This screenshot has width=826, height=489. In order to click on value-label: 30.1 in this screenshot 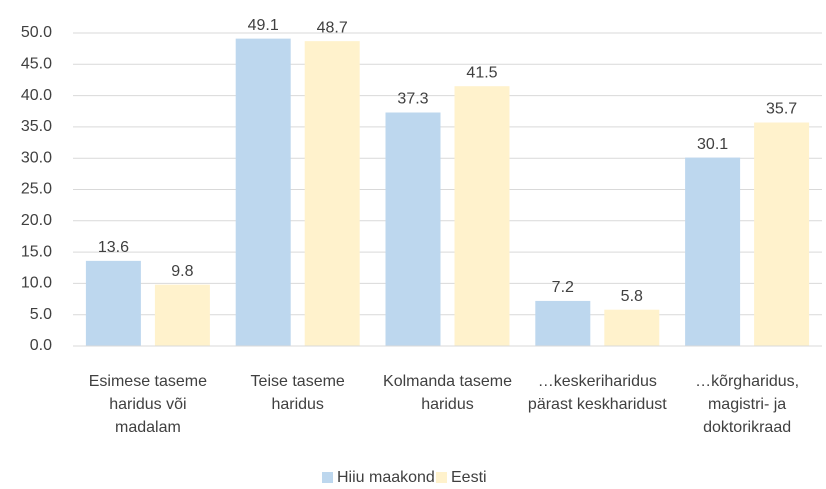, I will do `click(712, 144)`.